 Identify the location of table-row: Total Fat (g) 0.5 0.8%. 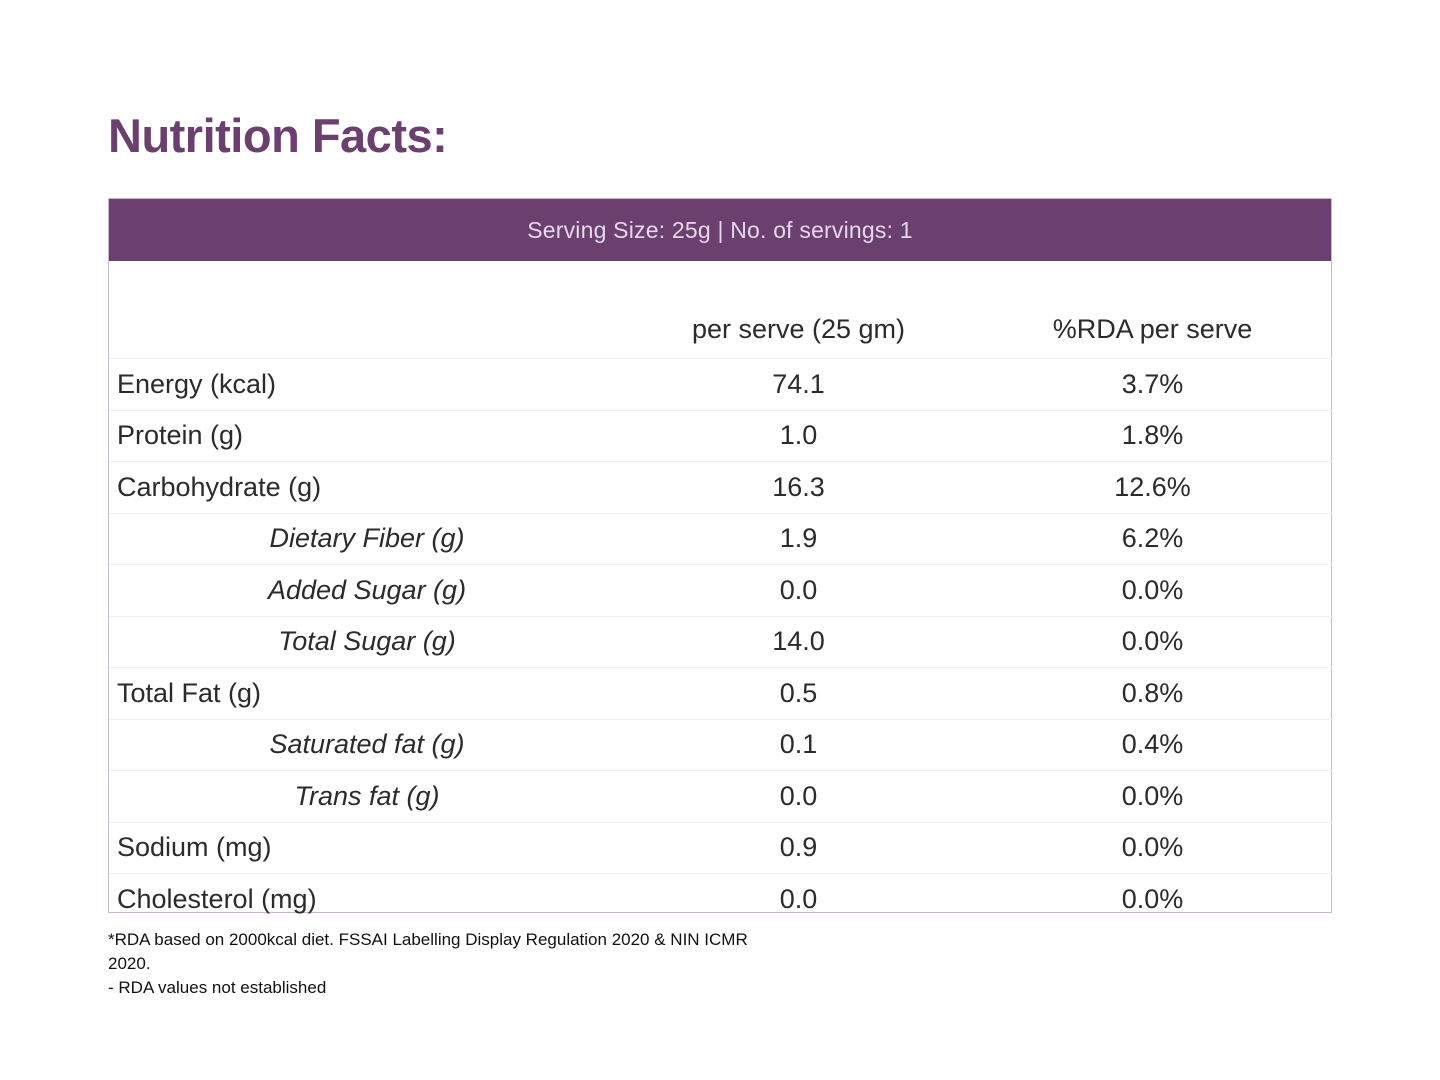
(721, 693).